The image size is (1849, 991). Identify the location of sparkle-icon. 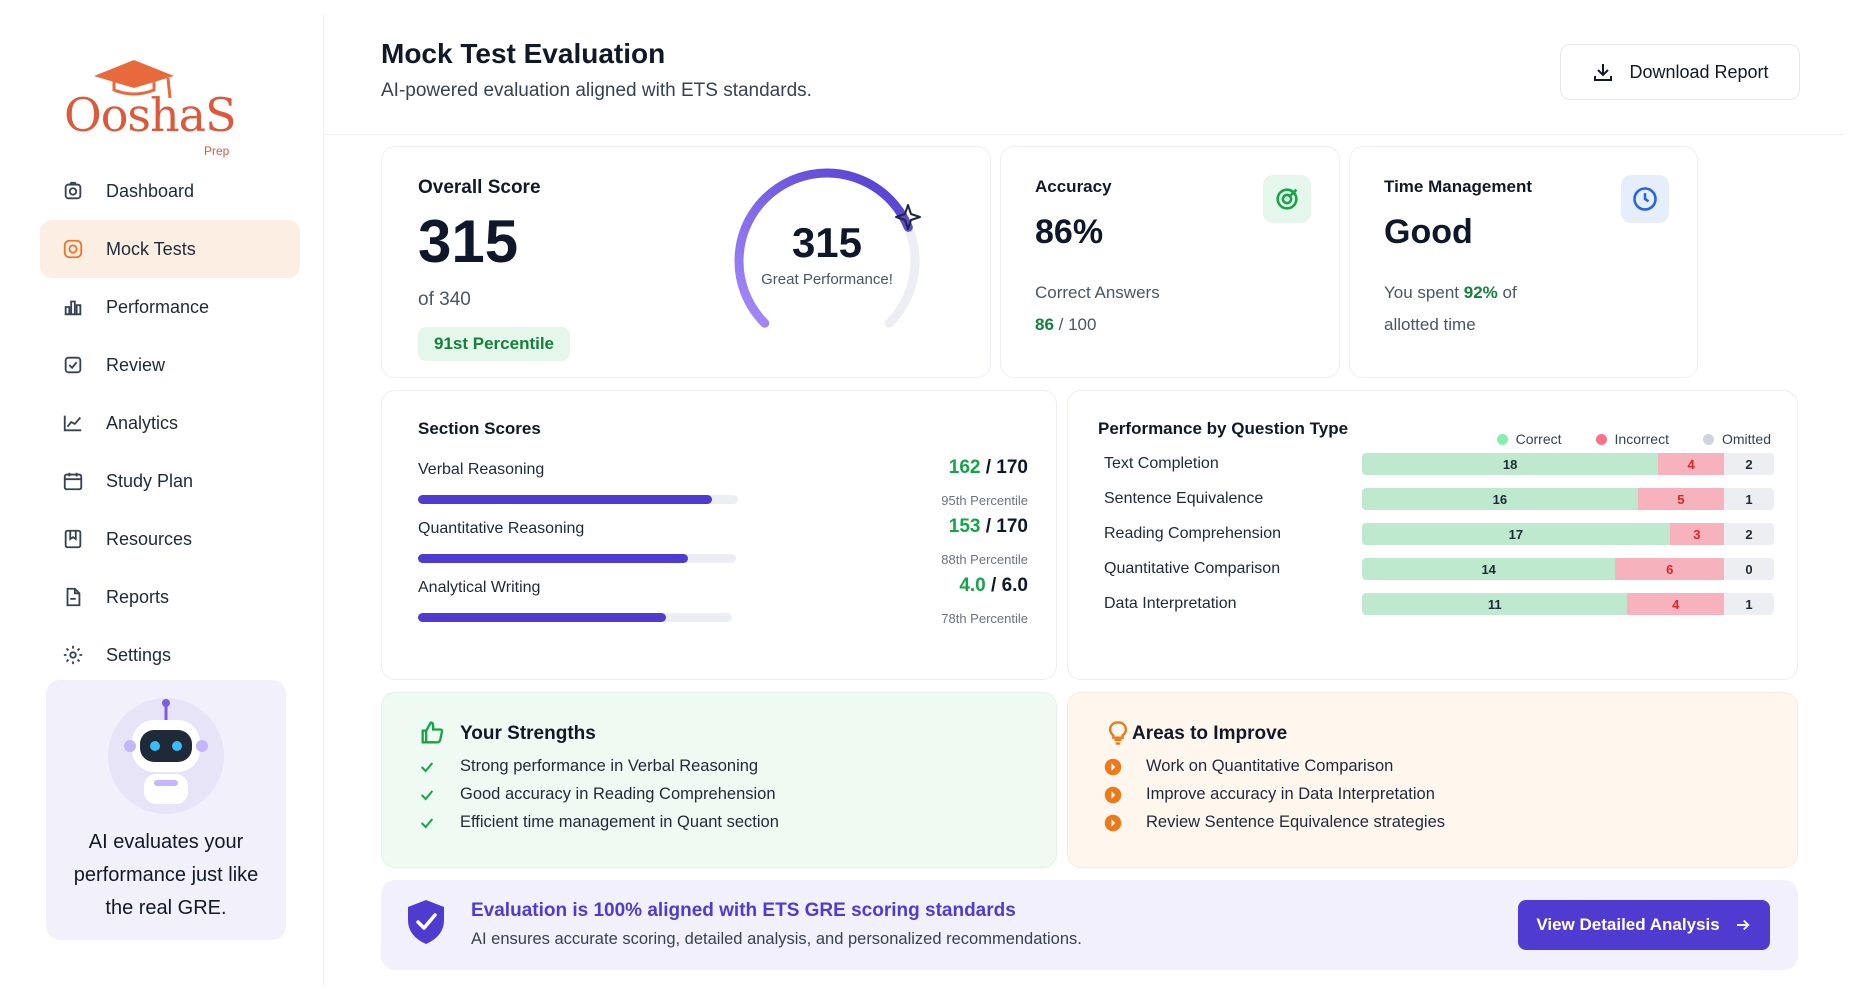
(908, 217).